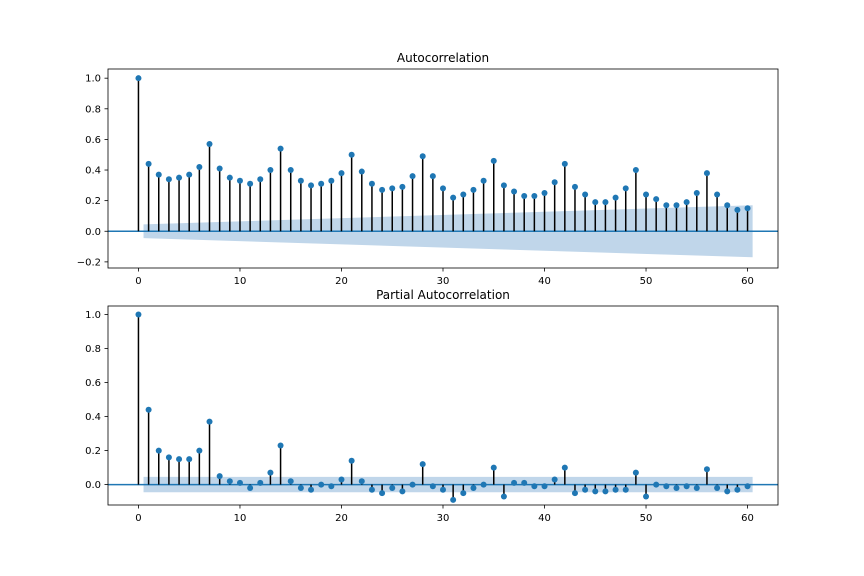  I want to click on acf-xtick-label: 30, so click(443, 281).